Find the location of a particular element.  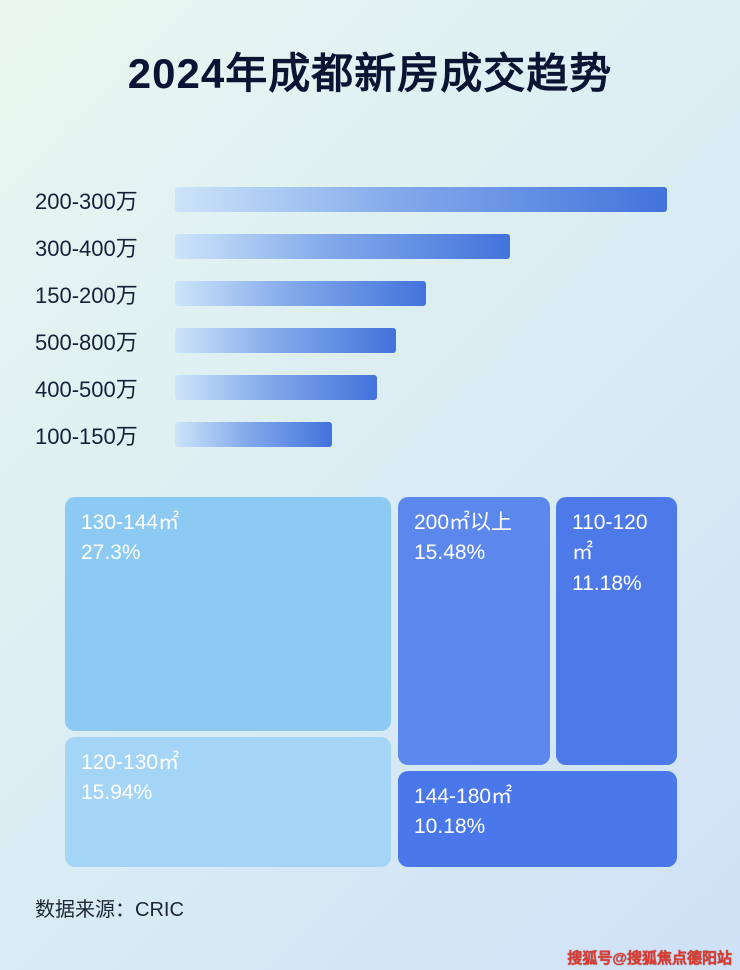

watermark: 搜狐号@搜狐焦点德阳站 is located at coordinates (649, 958).